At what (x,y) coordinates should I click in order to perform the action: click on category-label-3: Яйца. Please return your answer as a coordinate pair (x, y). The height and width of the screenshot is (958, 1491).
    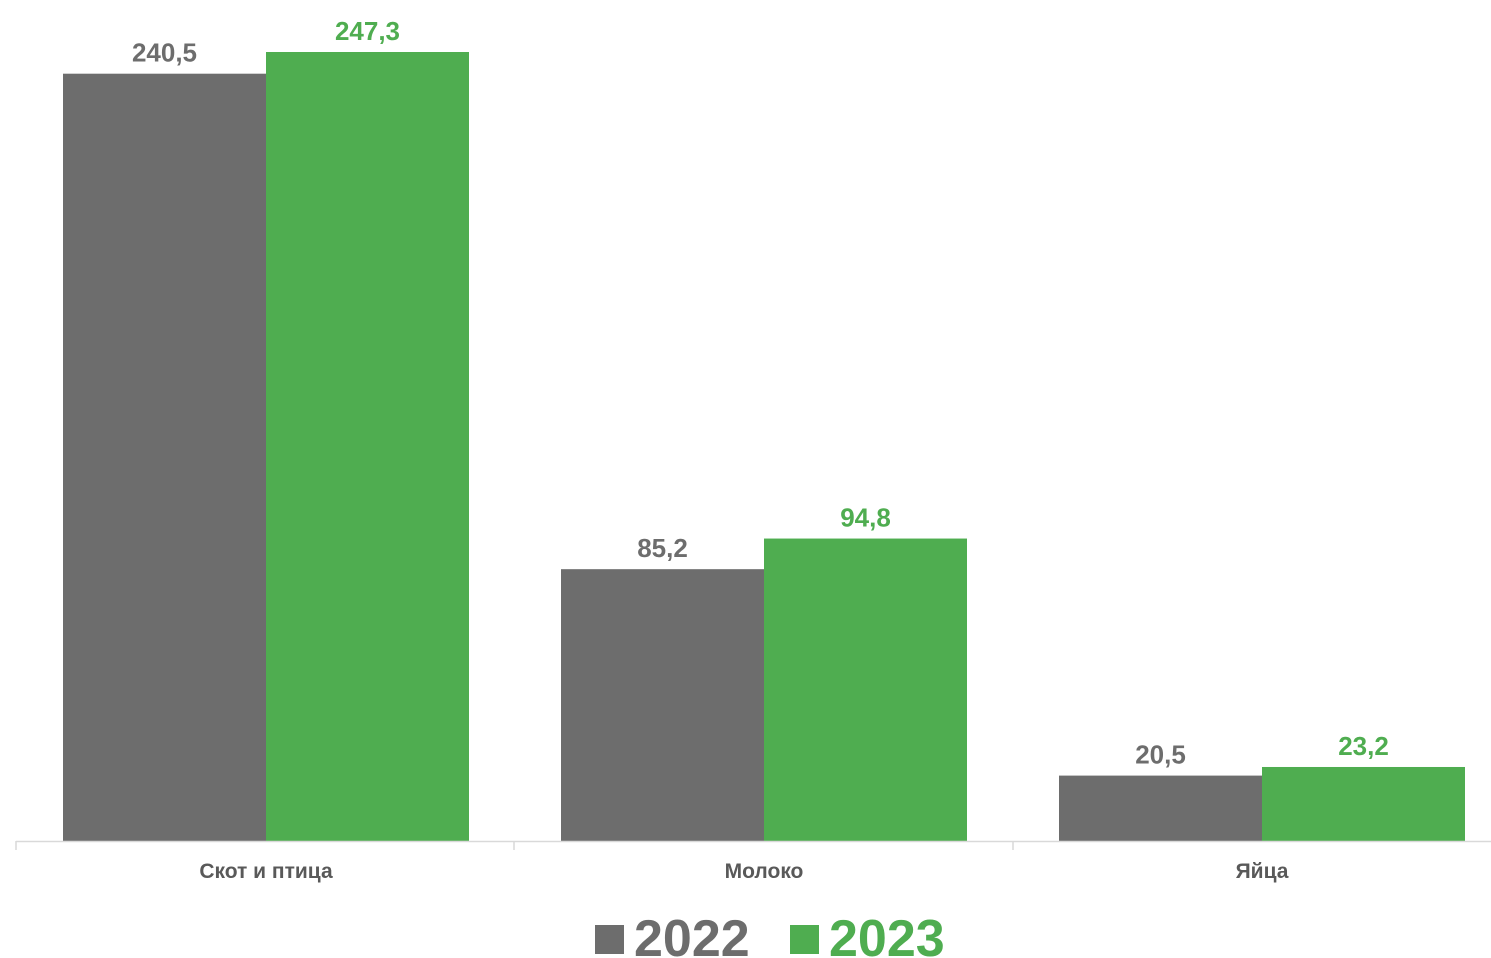
    Looking at the image, I should click on (1262, 871).